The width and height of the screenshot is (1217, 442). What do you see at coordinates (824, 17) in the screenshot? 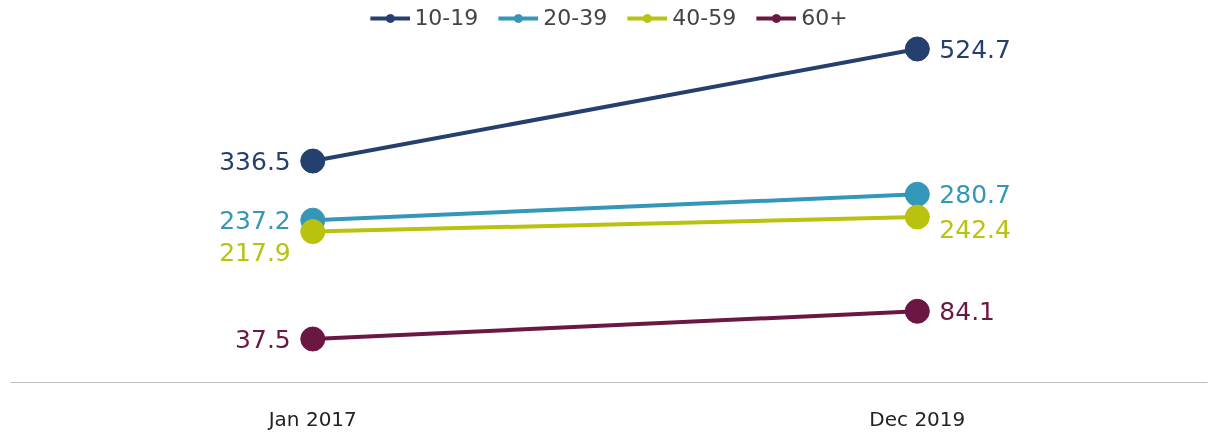
I see `legend-label: 60+` at bounding box center [824, 17].